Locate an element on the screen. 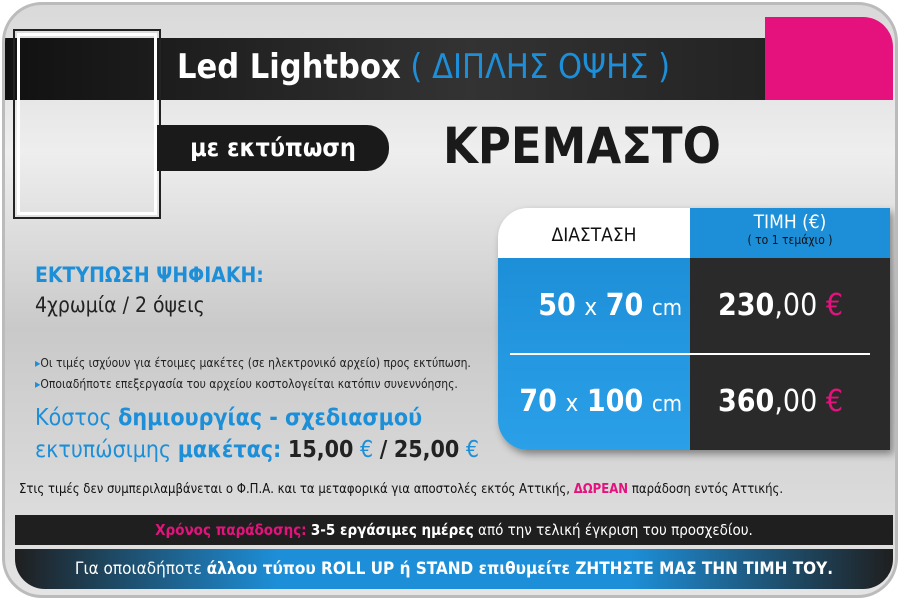 Image resolution: width=901 pixels, height=601 pixels. text: Χρόνος παράδοσης: is located at coordinates (231, 530).